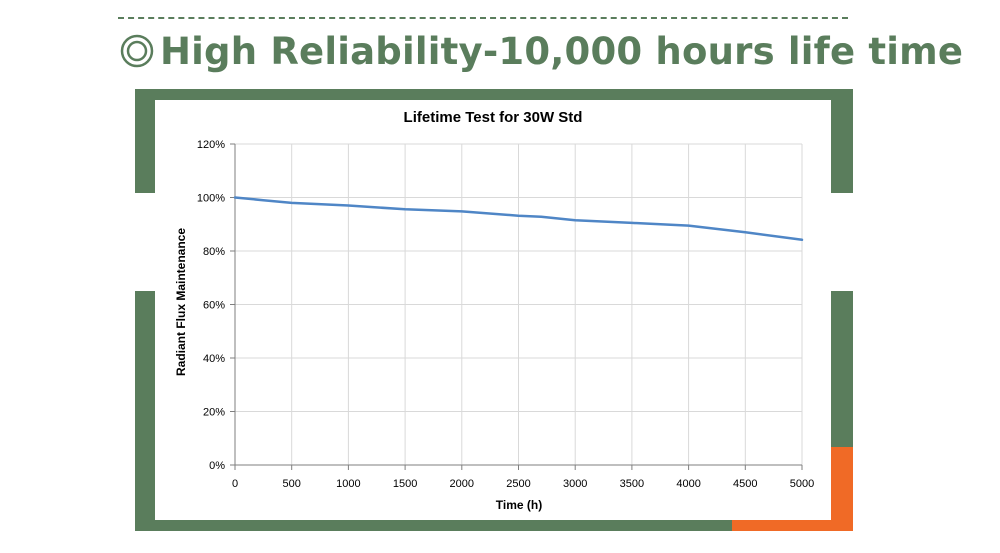  What do you see at coordinates (632, 484) in the screenshot?
I see `x-tick-label: 3500` at bounding box center [632, 484].